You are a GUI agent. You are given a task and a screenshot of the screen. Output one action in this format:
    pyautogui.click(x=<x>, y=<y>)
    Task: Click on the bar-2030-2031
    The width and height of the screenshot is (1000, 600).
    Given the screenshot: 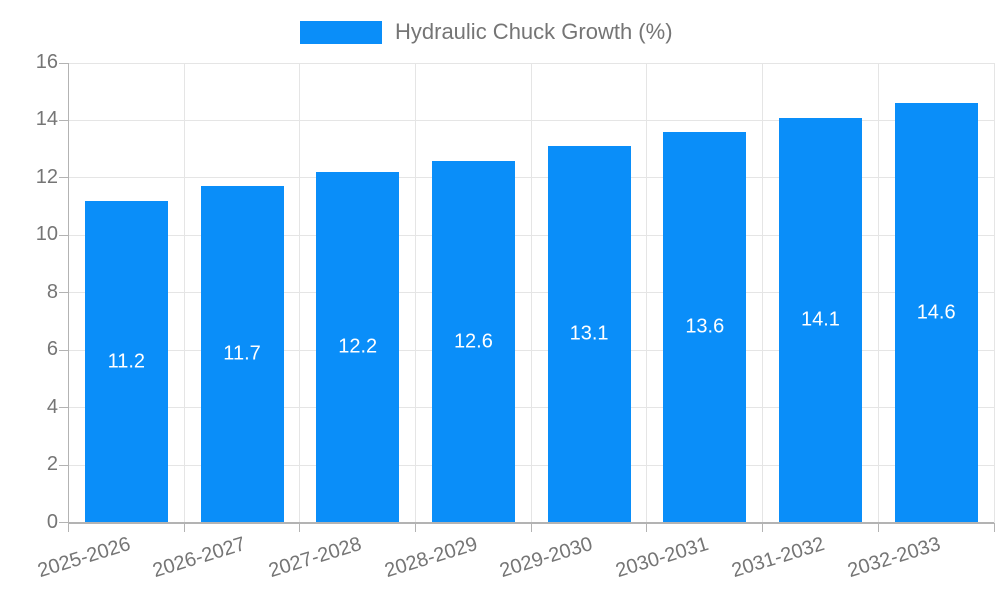 What is the action you would take?
    pyautogui.click(x=705, y=327)
    